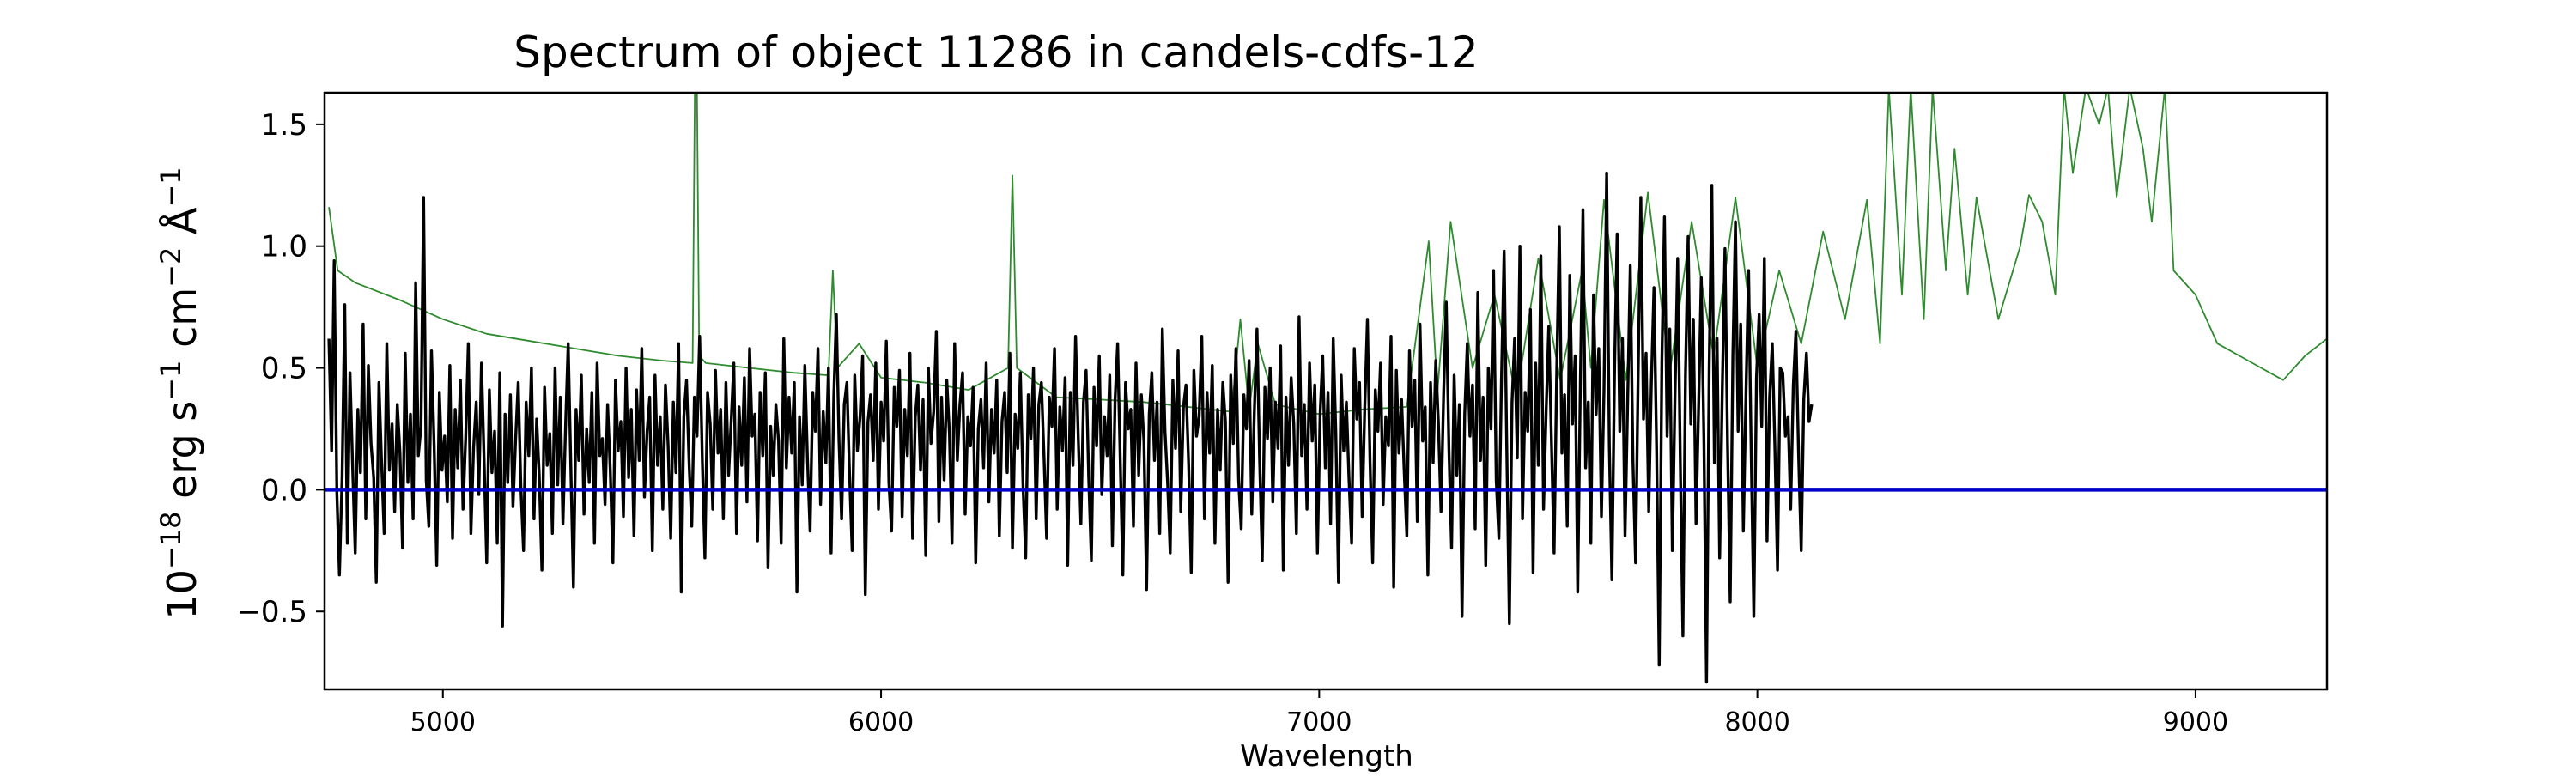 The height and width of the screenshot is (777, 2576). I want to click on x-axis-label: Wavelength, so click(1327, 756).